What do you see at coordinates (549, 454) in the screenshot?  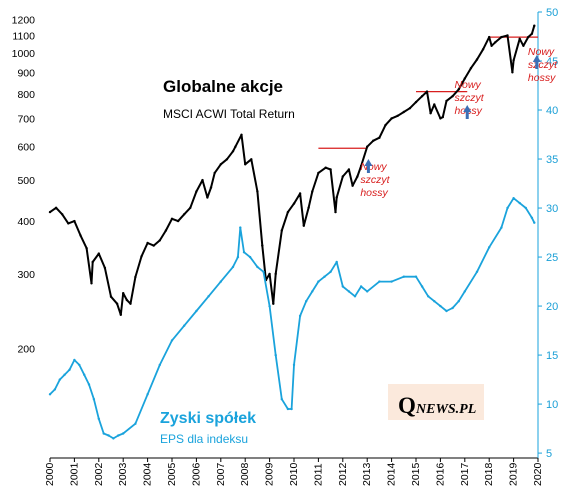 I see `y-right-tick-label: 5` at bounding box center [549, 454].